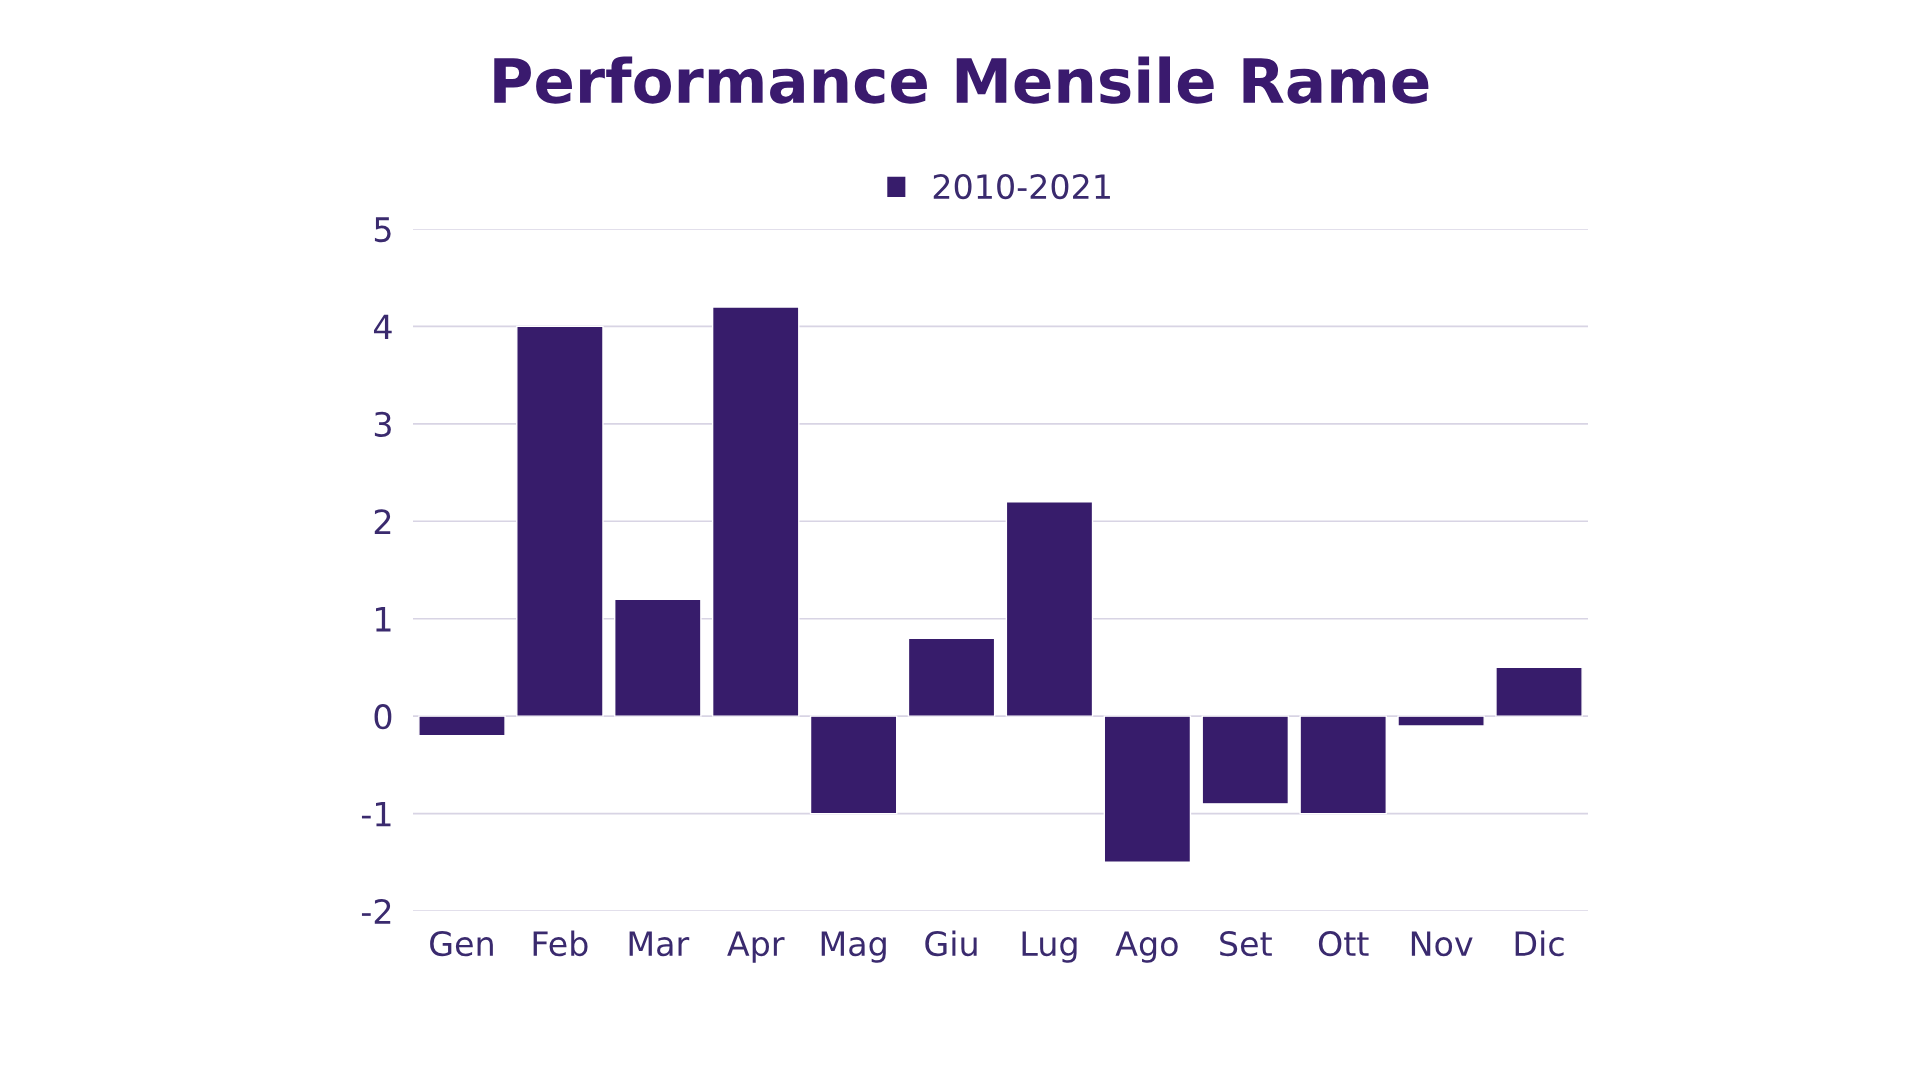 The width and height of the screenshot is (1920, 1080). What do you see at coordinates (1442, 944) in the screenshot?
I see `x-tick-label: Nov` at bounding box center [1442, 944].